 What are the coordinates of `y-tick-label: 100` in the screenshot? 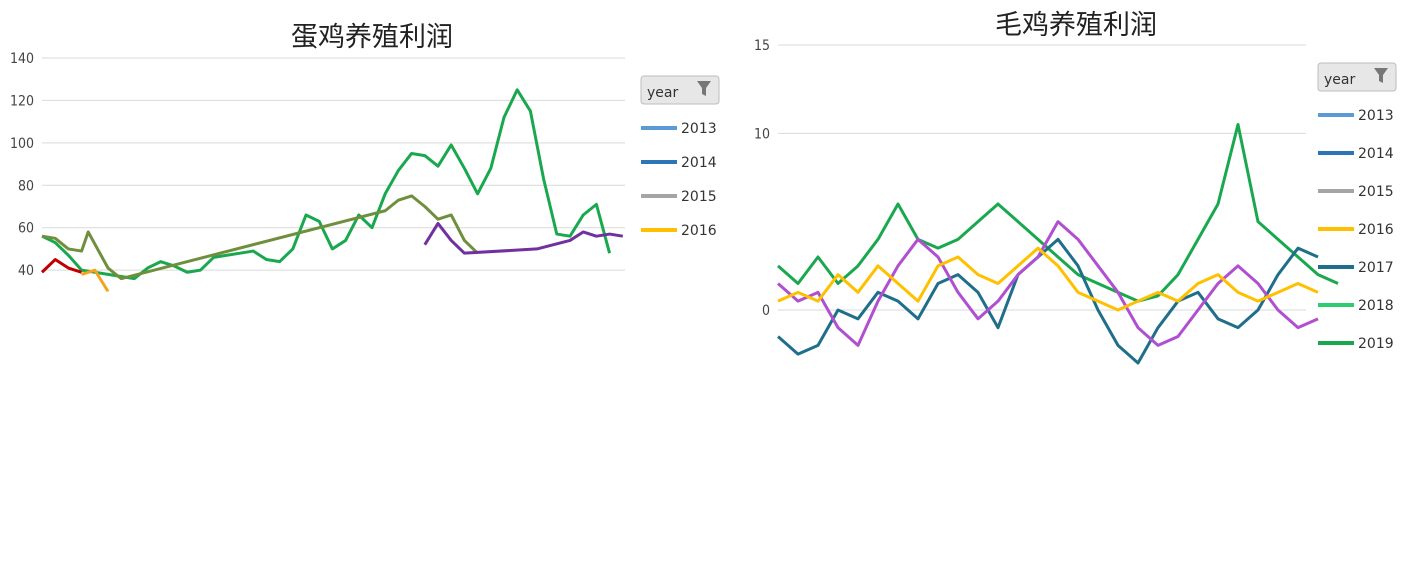 It's located at (22, 144).